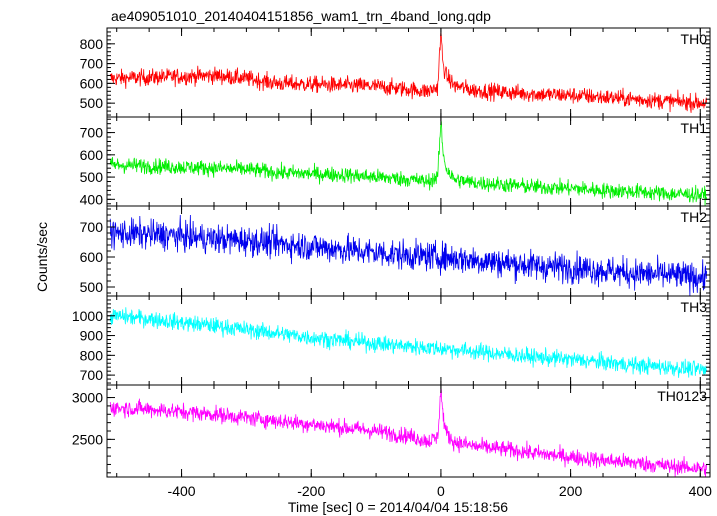 This screenshot has height=516, width=717. What do you see at coordinates (571, 491) in the screenshot?
I see `x-tick-label: 200` at bounding box center [571, 491].